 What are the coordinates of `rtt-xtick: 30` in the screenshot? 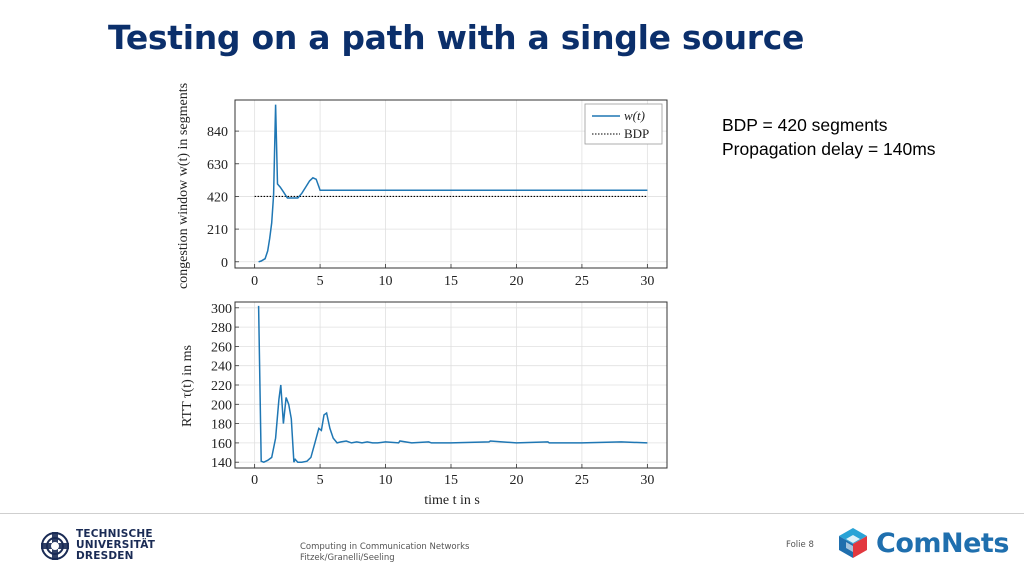 It's located at (647, 480).